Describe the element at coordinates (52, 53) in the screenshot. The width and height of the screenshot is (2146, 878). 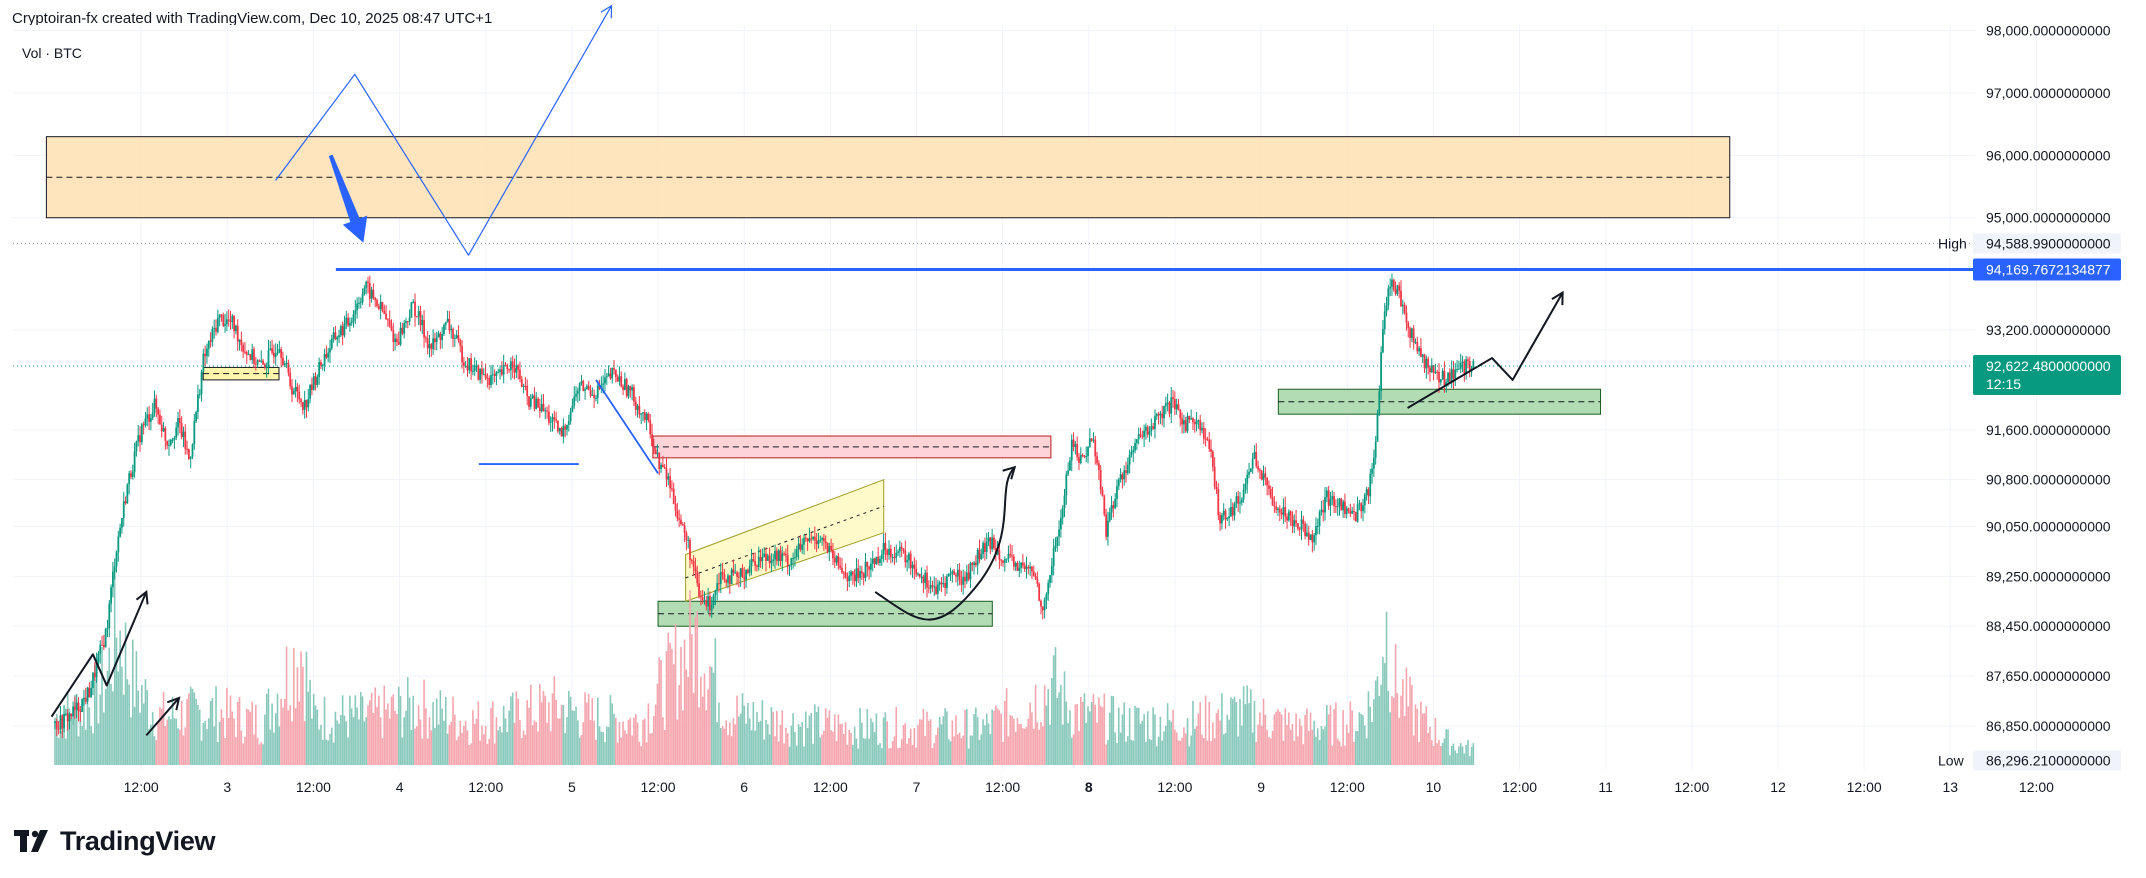
I see `legend-label: Vol · BTC` at that location.